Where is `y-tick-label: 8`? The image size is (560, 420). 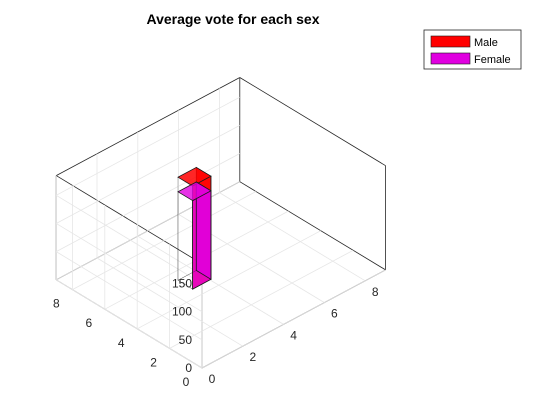 y-tick-label: 8 is located at coordinates (56, 304).